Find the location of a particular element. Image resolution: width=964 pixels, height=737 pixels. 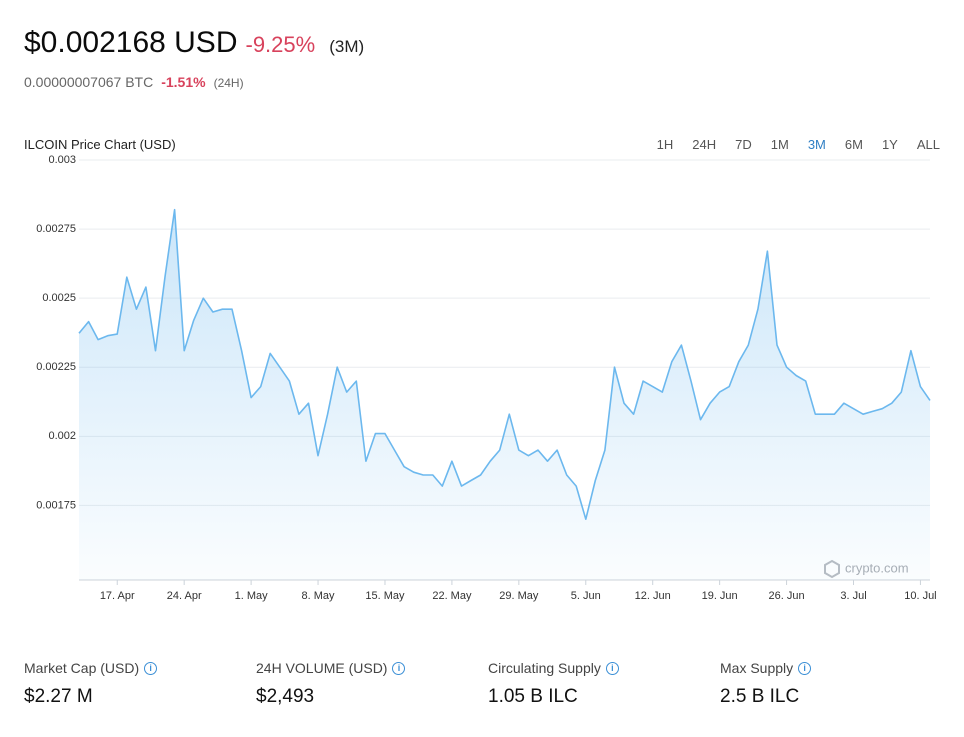

x-tick-label: 19. Jun is located at coordinates (720, 596).